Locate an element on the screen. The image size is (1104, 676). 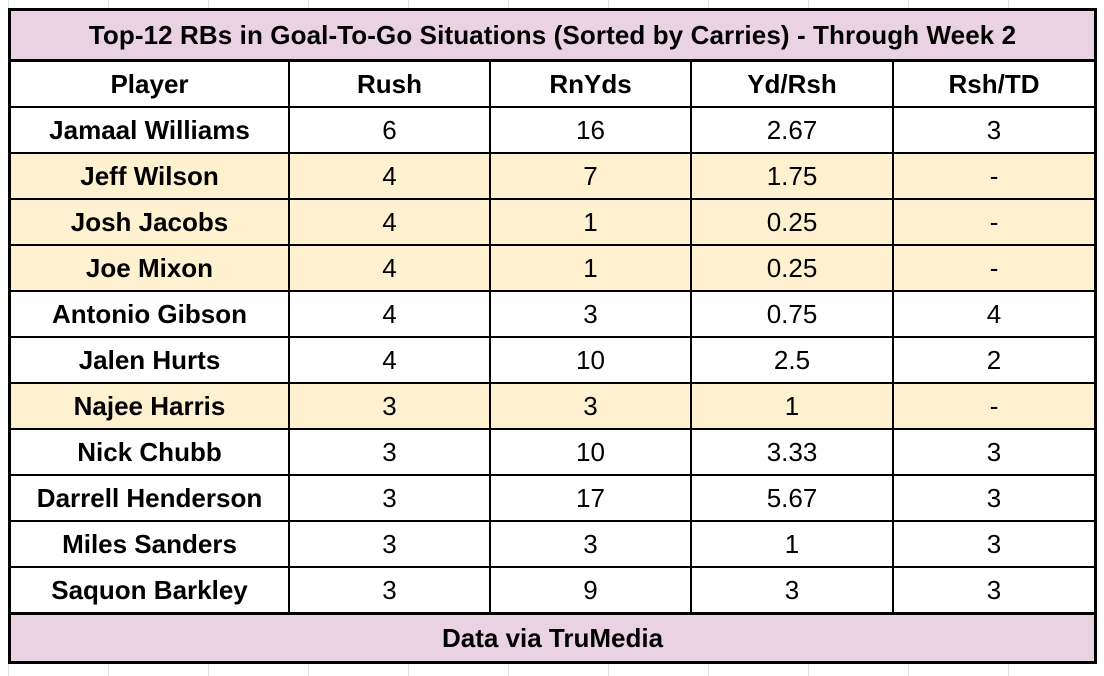
column-header-rush: Rush is located at coordinates (389, 83).